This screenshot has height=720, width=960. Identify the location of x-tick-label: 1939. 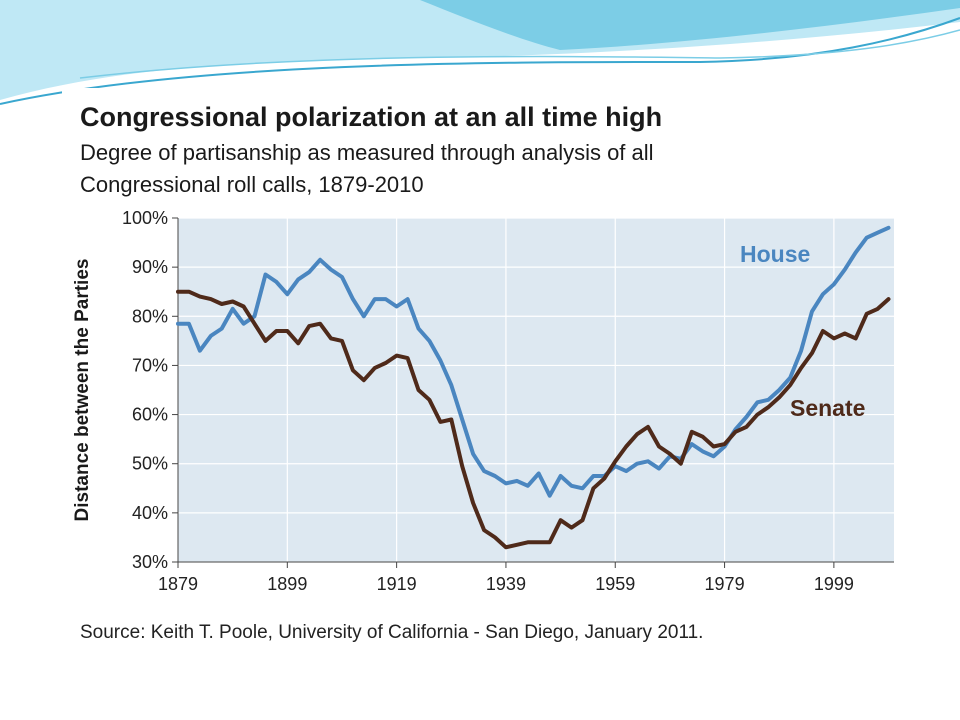
(506, 584).